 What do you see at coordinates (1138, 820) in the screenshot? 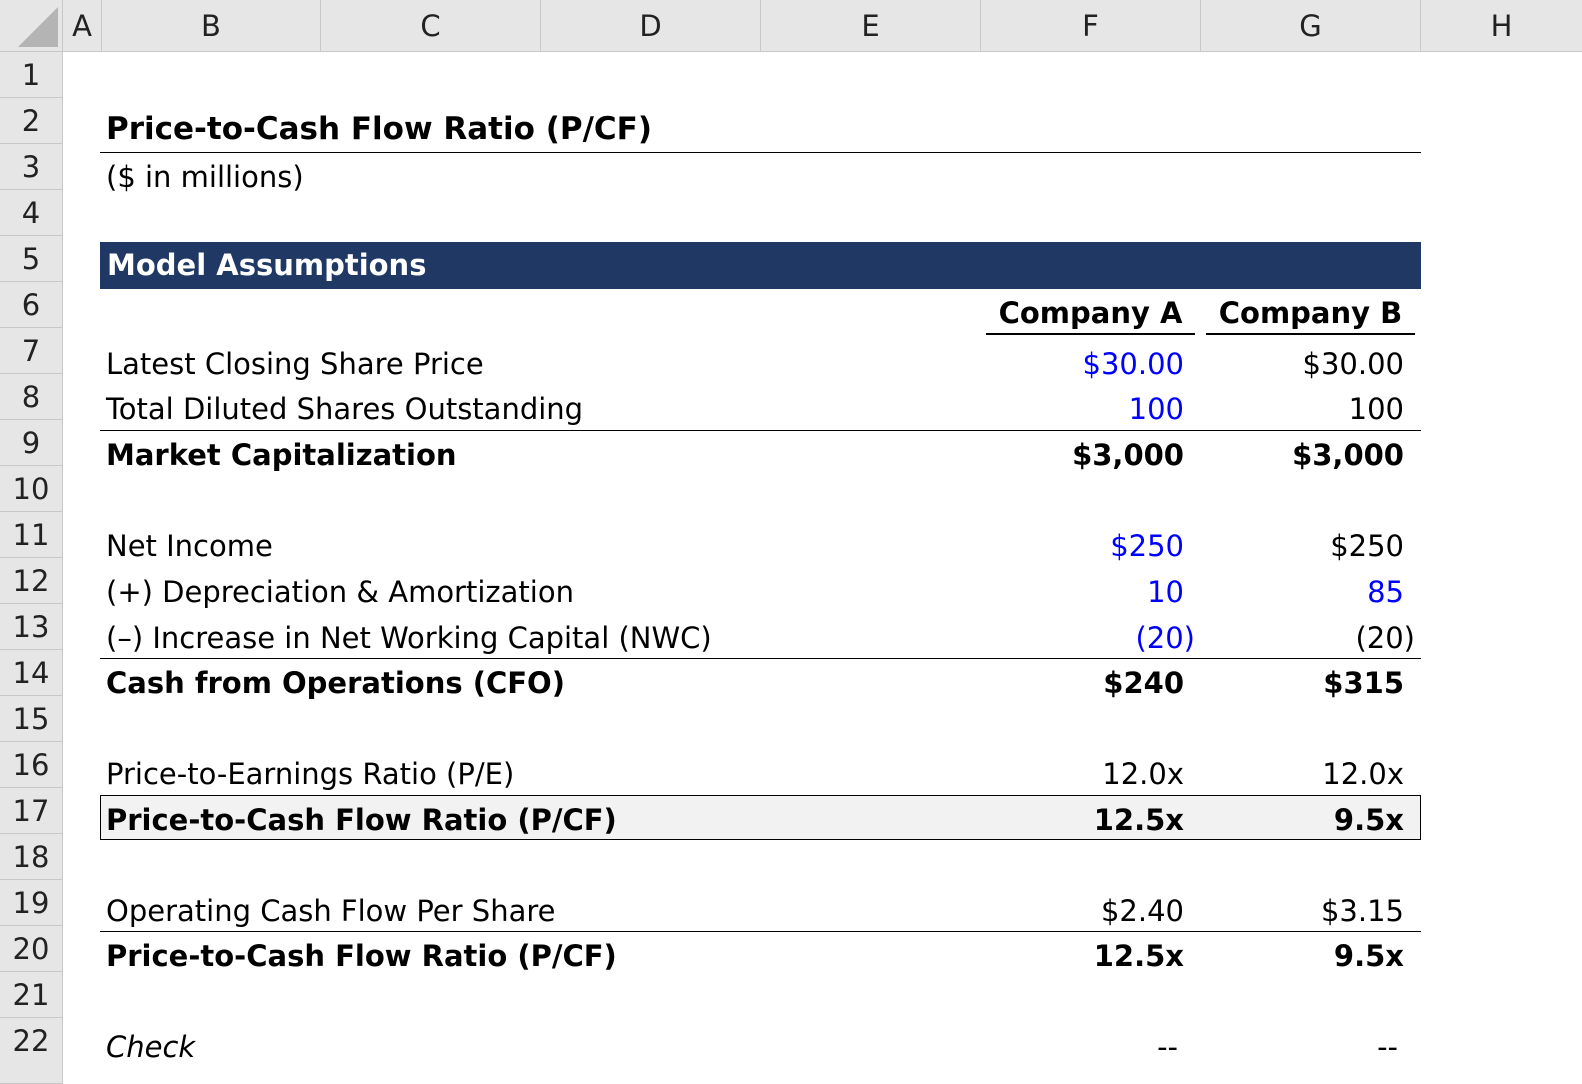
I see `pcf-ratio-company-a: 12.5x` at bounding box center [1138, 820].